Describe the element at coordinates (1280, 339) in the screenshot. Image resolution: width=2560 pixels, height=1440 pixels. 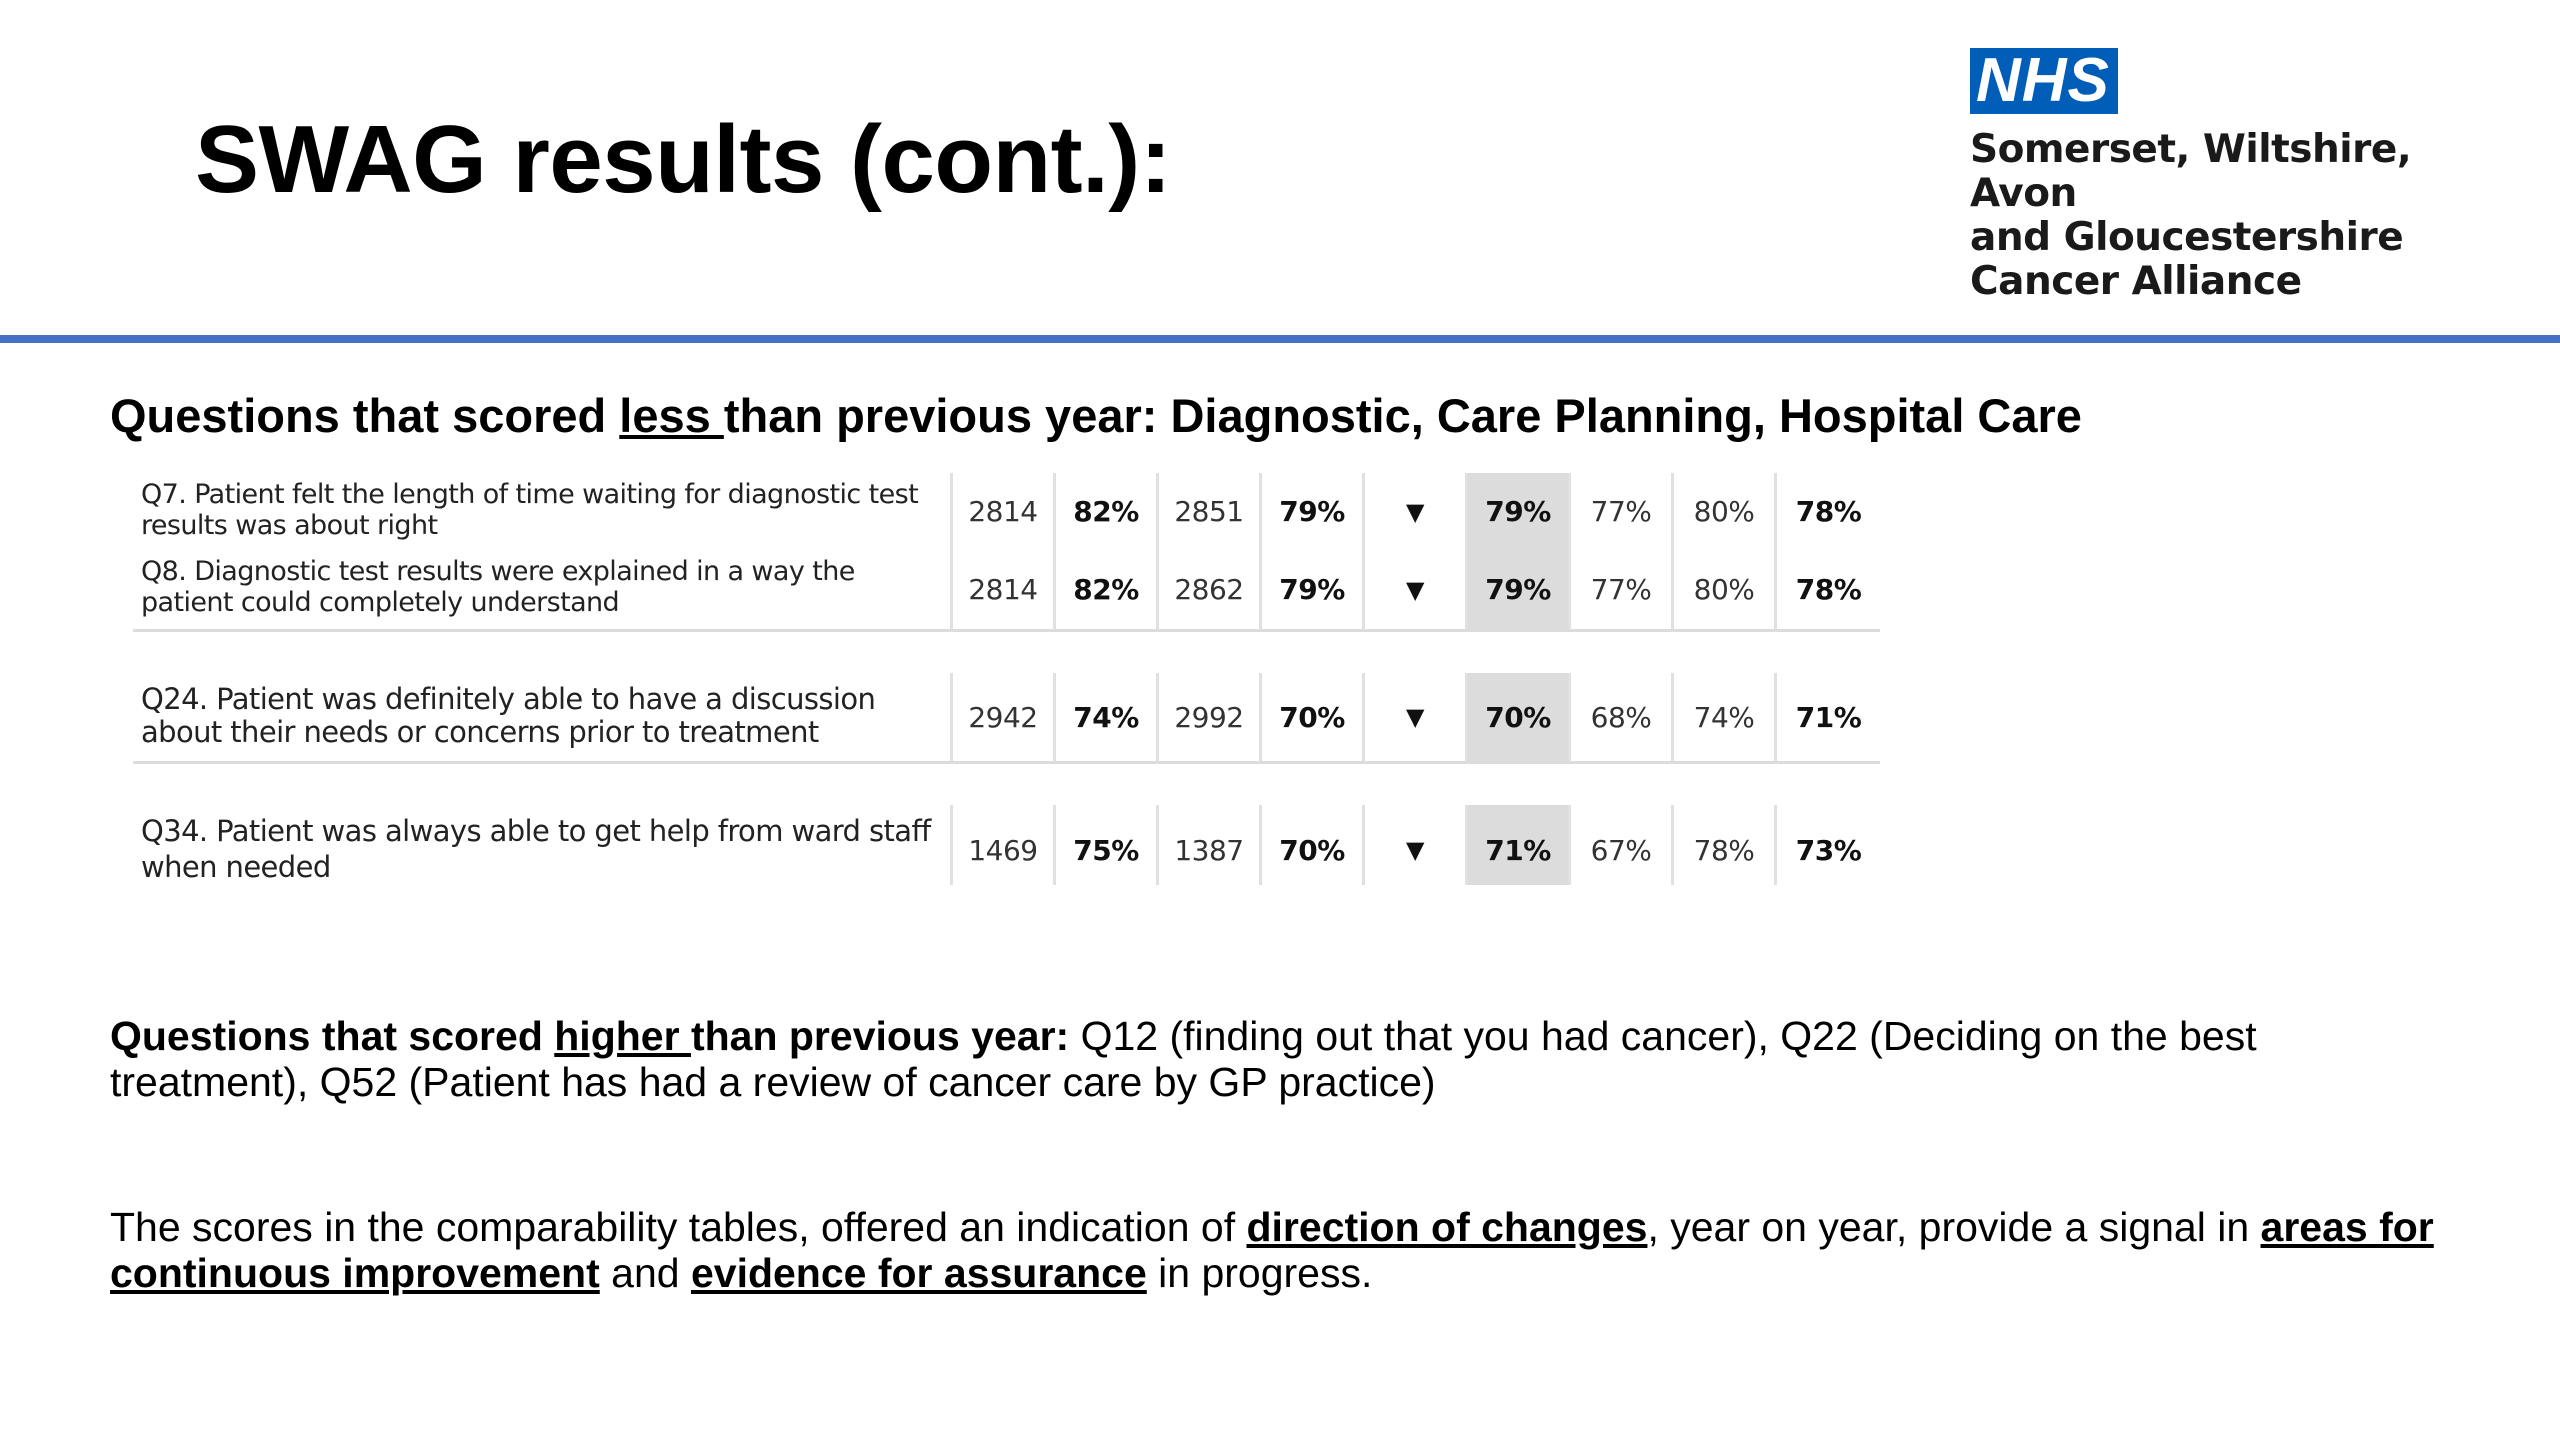
I see `header-divider` at that location.